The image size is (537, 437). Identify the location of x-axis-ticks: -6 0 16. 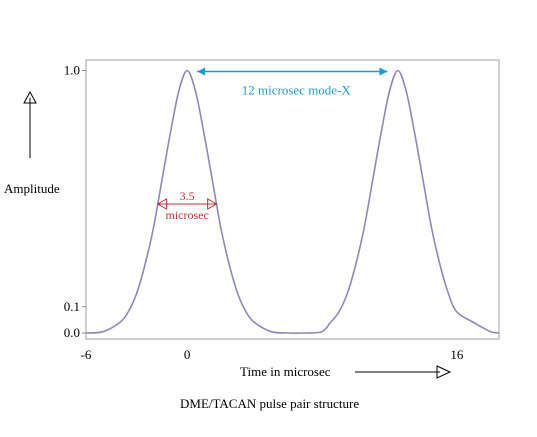
(272, 354).